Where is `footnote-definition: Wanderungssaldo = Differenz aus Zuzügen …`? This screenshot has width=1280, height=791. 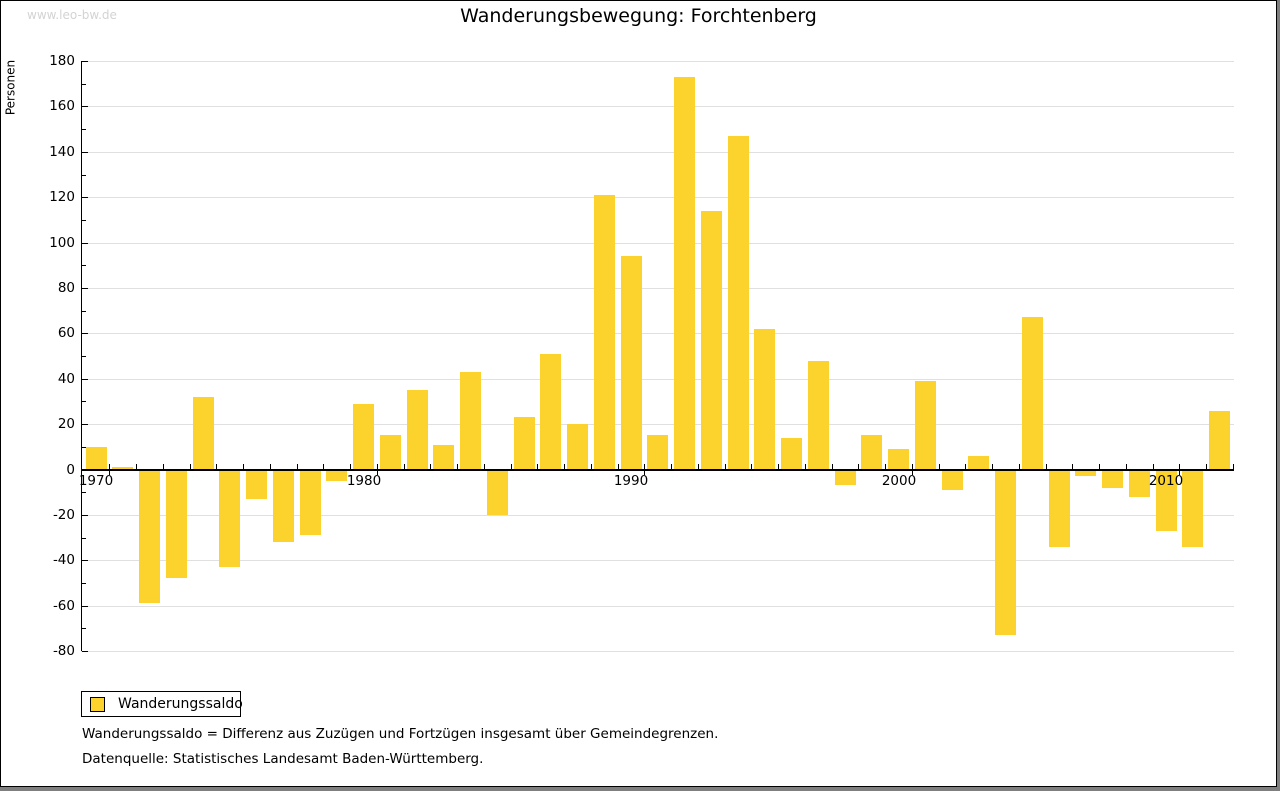
footnote-definition: Wanderungssaldo = Differenz aus Zuzügen … is located at coordinates (400, 734).